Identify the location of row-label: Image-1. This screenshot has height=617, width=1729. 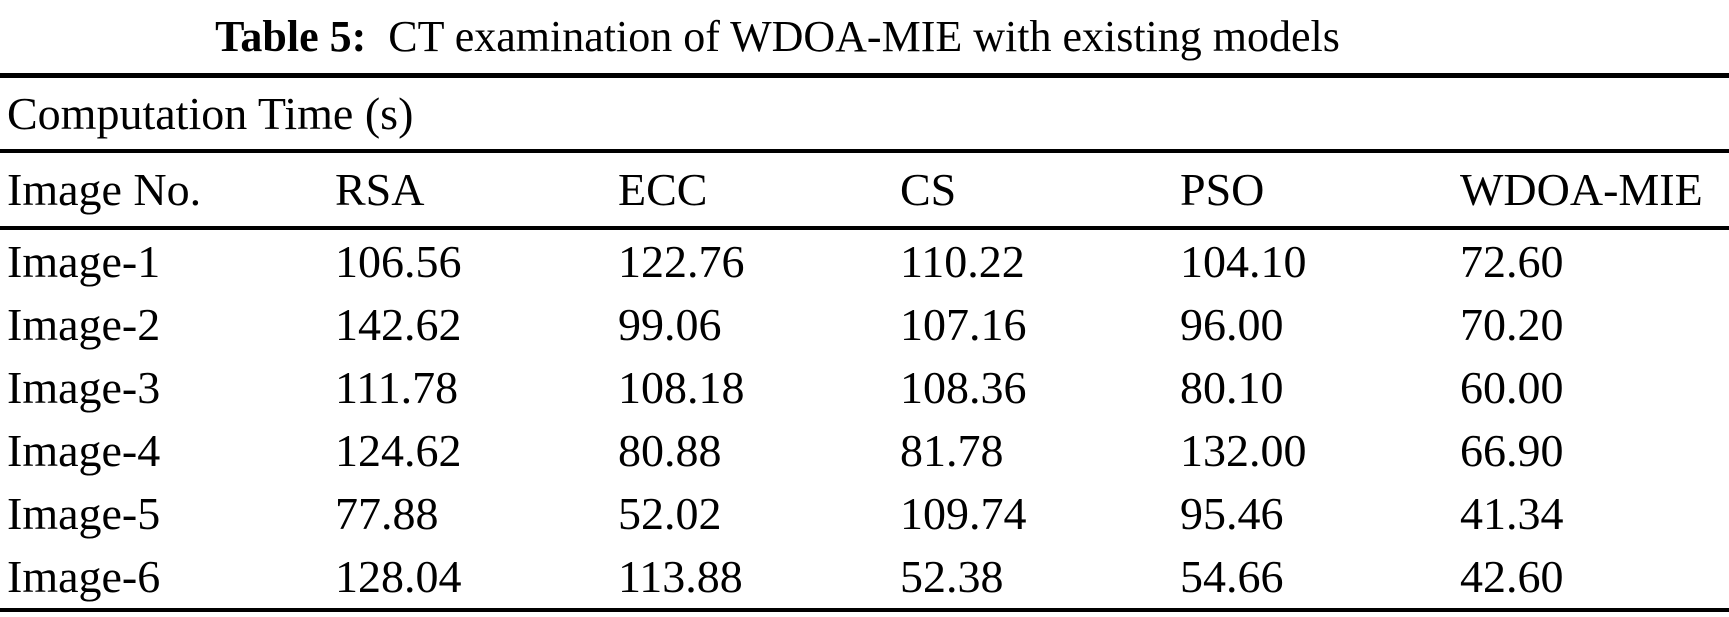
(84, 261).